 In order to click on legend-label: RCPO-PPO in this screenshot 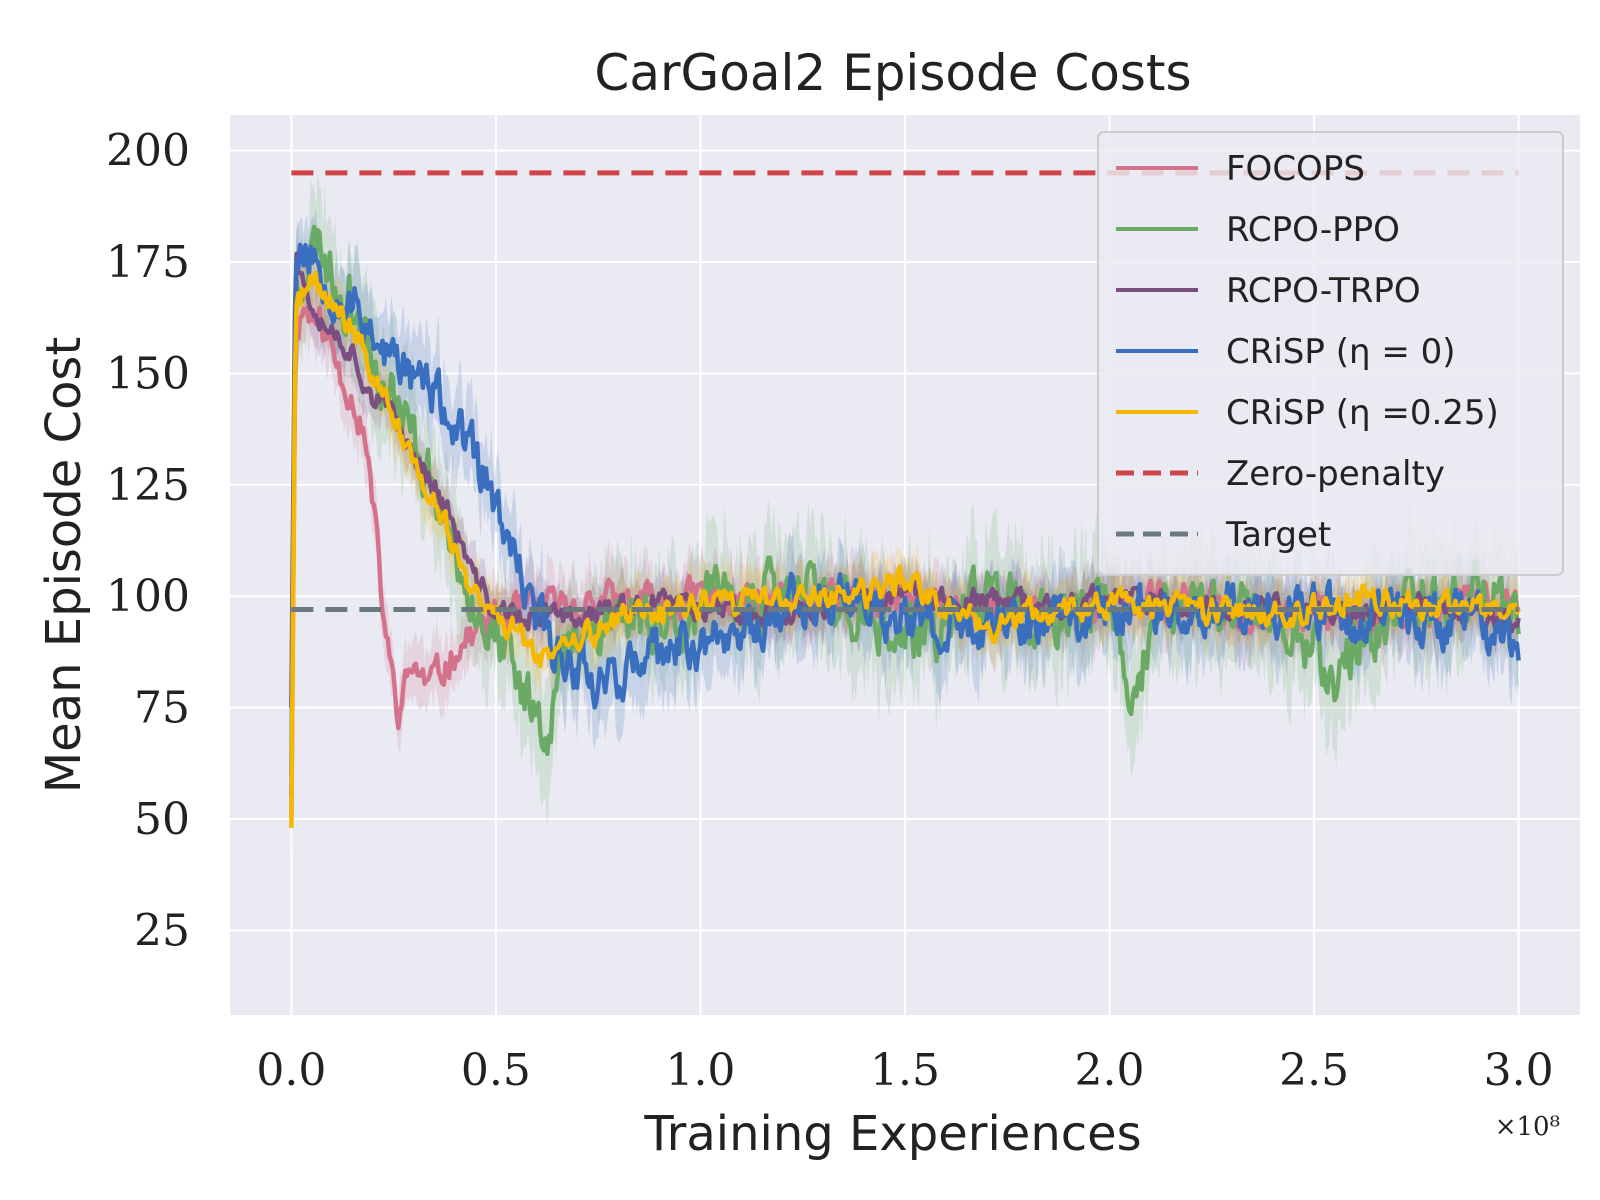, I will do `click(1313, 230)`.